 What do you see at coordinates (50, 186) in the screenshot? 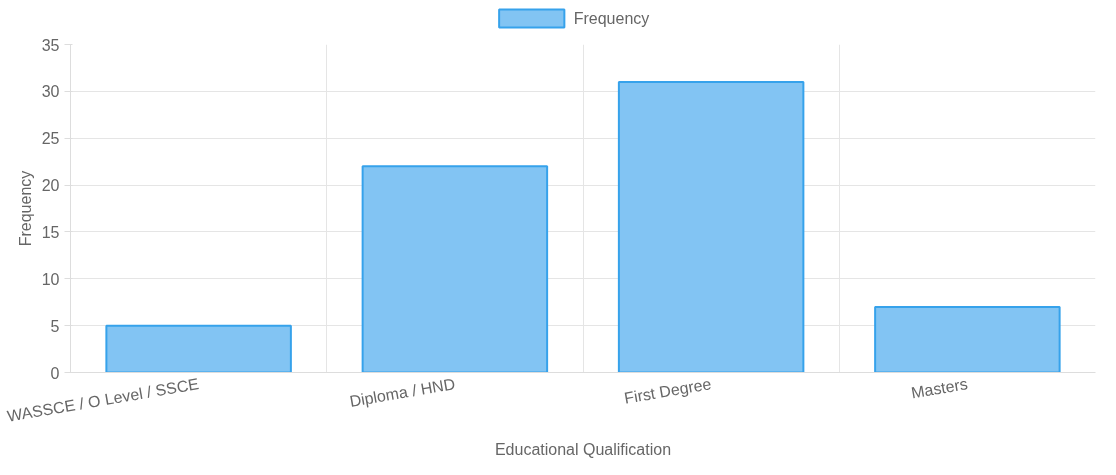
I see `y-tick-label: 20` at bounding box center [50, 186].